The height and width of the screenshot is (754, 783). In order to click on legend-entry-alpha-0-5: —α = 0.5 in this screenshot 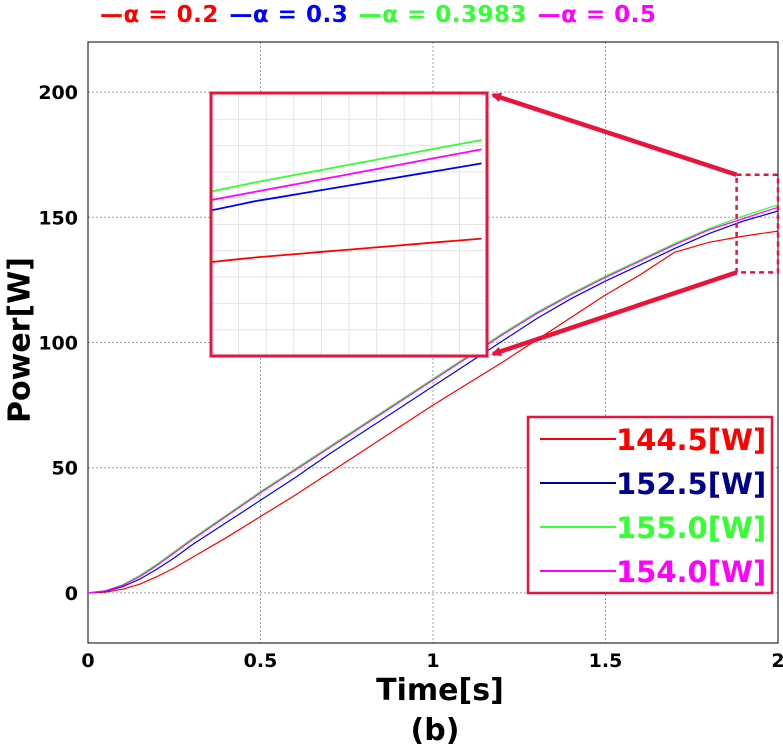, I will do `click(597, 15)`.